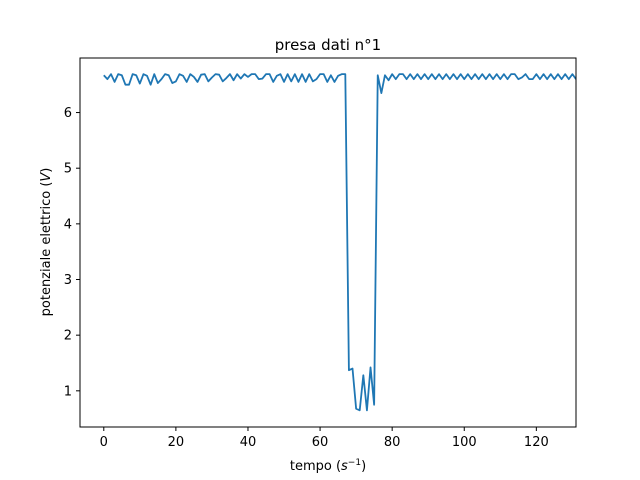 The height and width of the screenshot is (480, 640). I want to click on y-axis: 1 2 3 4 5 6, so click(72, 252).